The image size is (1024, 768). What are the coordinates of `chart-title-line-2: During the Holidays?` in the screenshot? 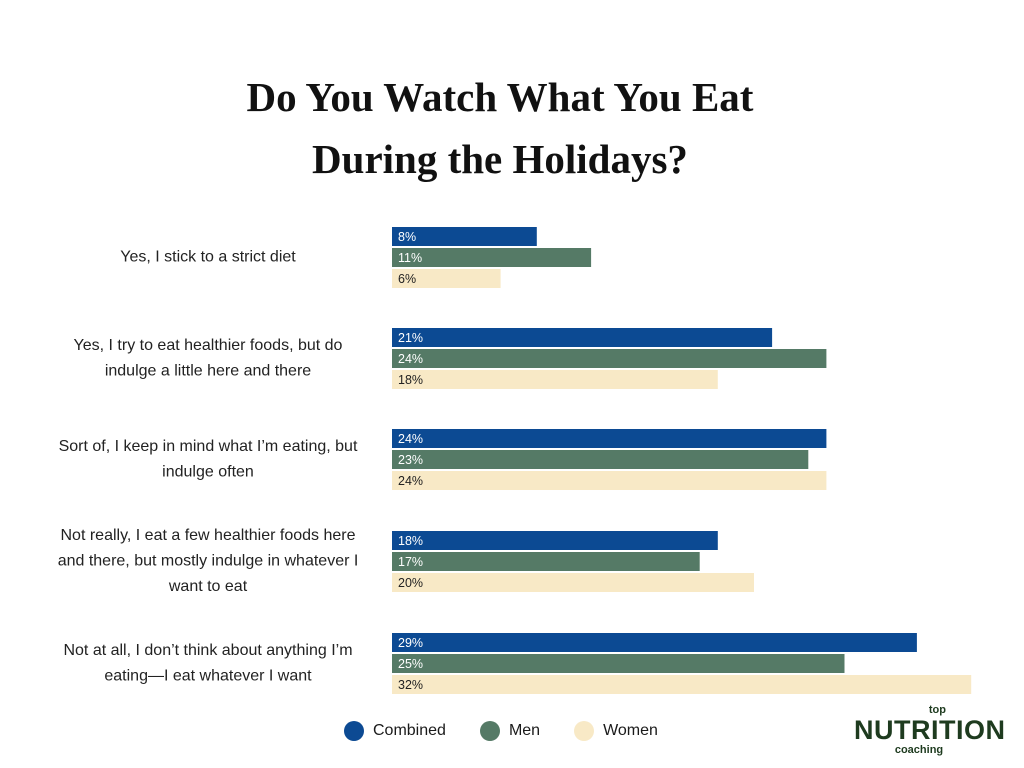 It's located at (500, 159).